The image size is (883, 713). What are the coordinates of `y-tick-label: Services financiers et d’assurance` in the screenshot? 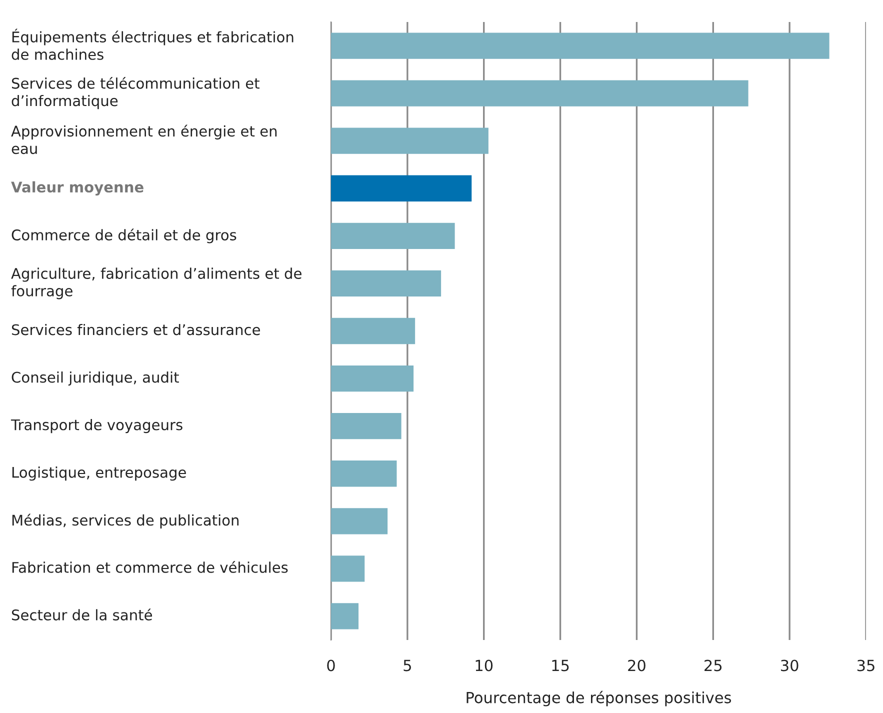 It's located at (136, 330).